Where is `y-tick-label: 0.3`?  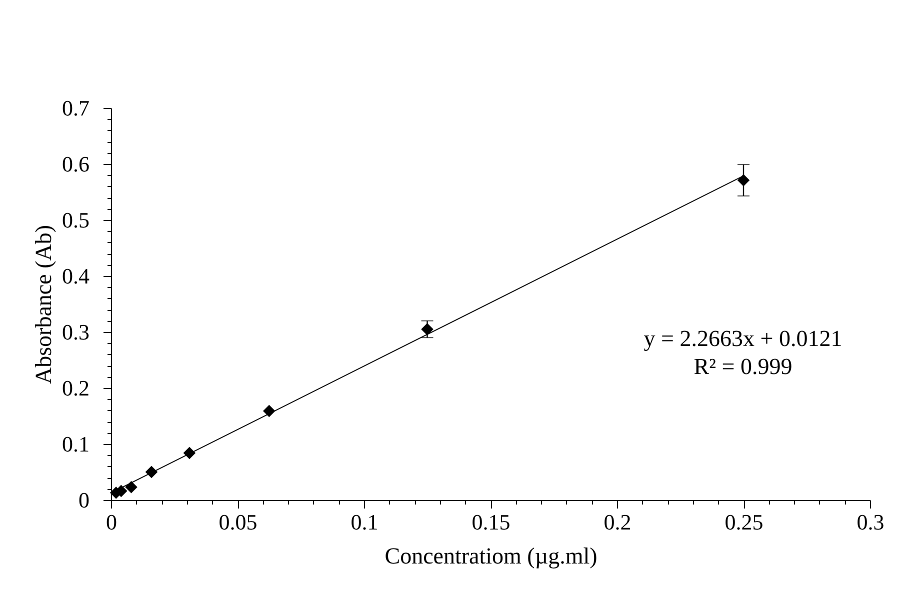
y-tick-label: 0.3 is located at coordinates (76, 332).